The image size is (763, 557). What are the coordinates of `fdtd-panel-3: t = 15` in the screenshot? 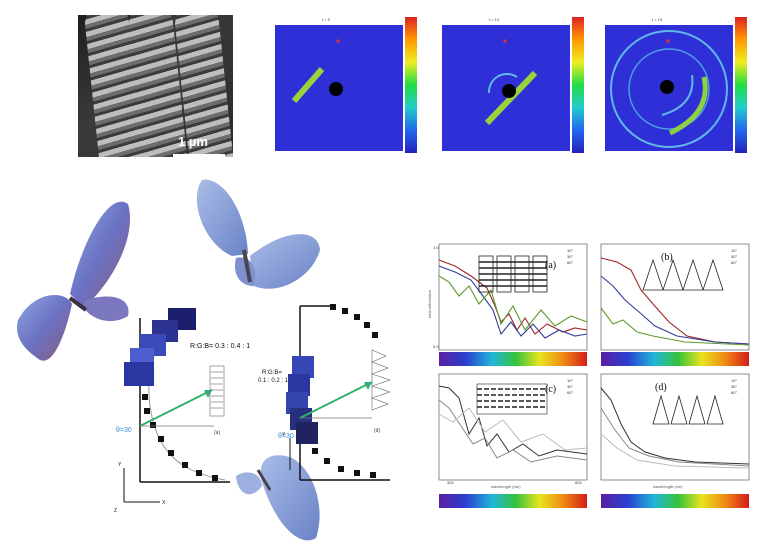 It's located at (667, 85).